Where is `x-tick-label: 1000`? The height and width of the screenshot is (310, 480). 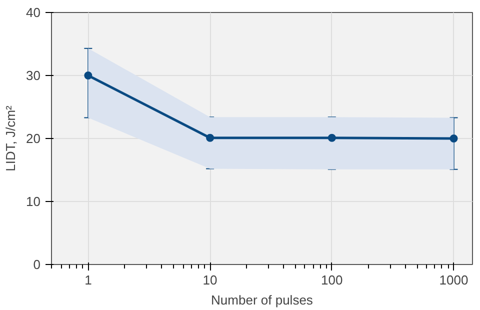 x-tick-label: 1000 is located at coordinates (453, 280).